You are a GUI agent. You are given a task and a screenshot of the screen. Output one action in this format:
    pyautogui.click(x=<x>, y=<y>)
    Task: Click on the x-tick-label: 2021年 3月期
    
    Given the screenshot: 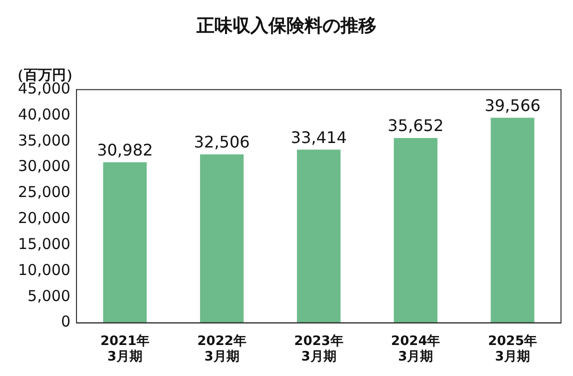 What is the action you would take?
    pyautogui.click(x=125, y=349)
    